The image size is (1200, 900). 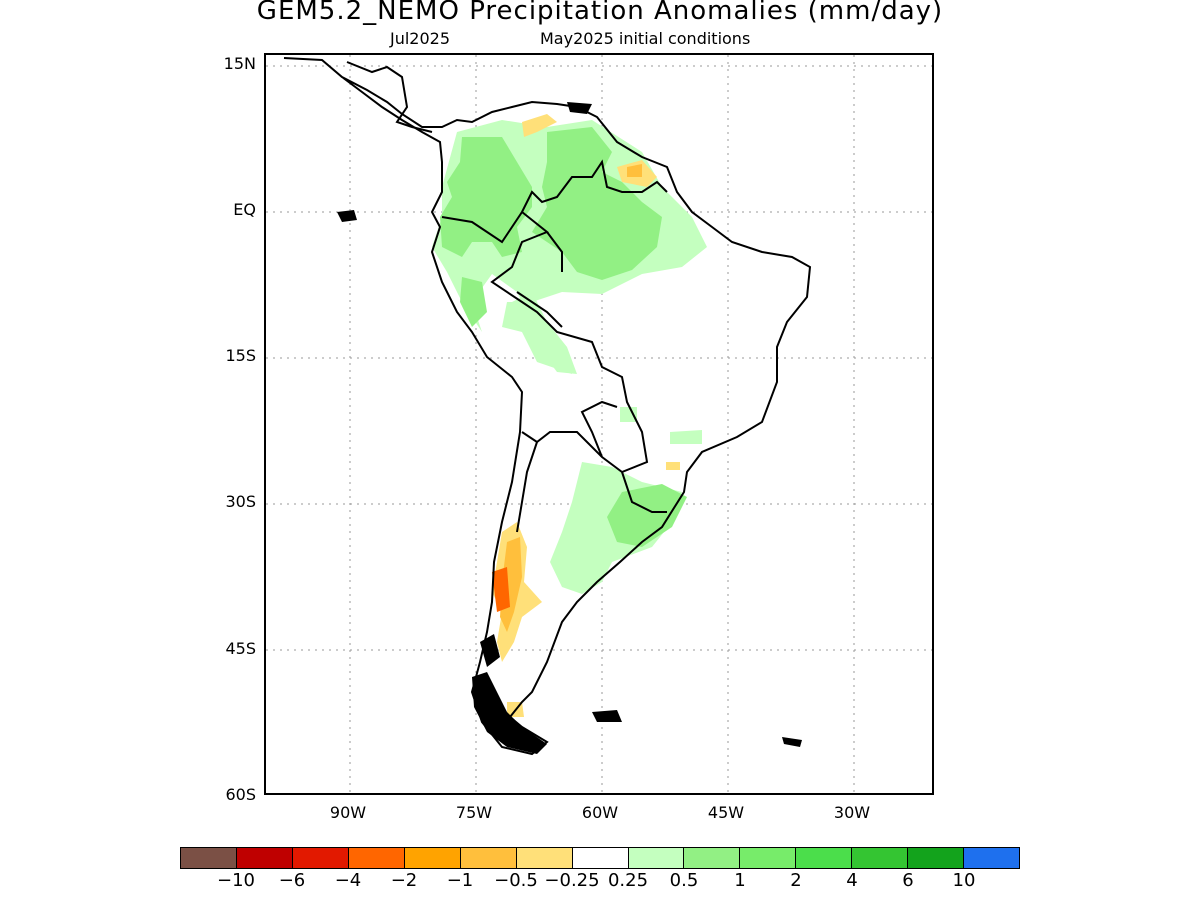 I want to click on initial-conditions-label: May2025 initial conditions, so click(x=645, y=38).